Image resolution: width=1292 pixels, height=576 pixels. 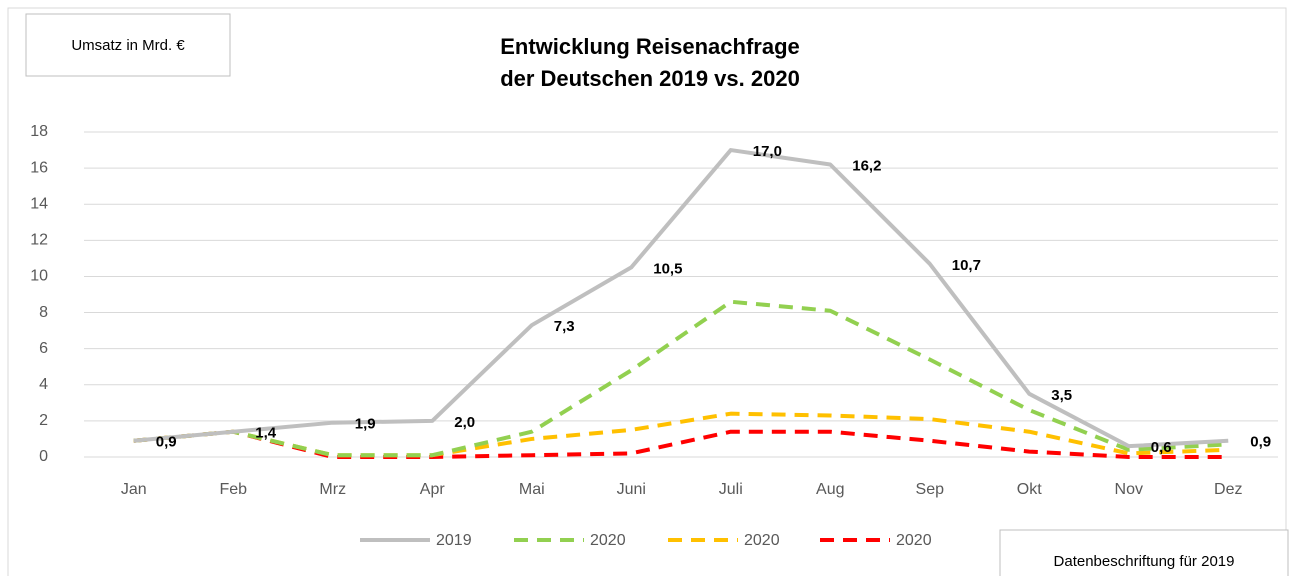 I want to click on annotation: Umsatz in Mrd. €, so click(x=128, y=45).